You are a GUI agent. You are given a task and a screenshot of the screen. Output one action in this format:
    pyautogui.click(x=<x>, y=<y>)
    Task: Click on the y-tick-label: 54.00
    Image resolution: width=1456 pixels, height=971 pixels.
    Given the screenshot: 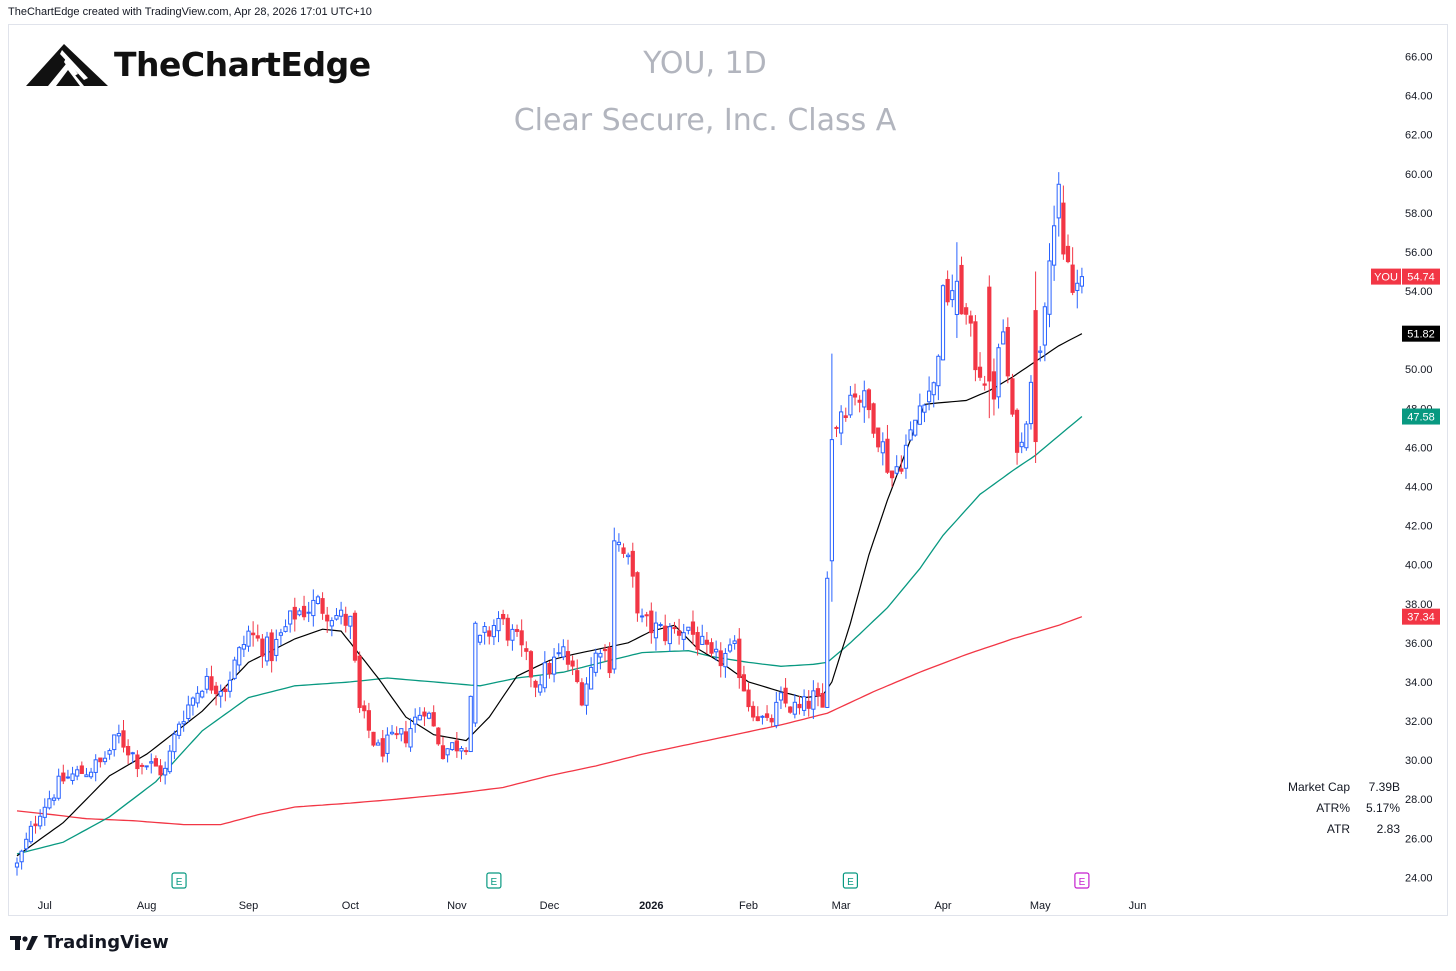 What is the action you would take?
    pyautogui.click(x=1419, y=292)
    